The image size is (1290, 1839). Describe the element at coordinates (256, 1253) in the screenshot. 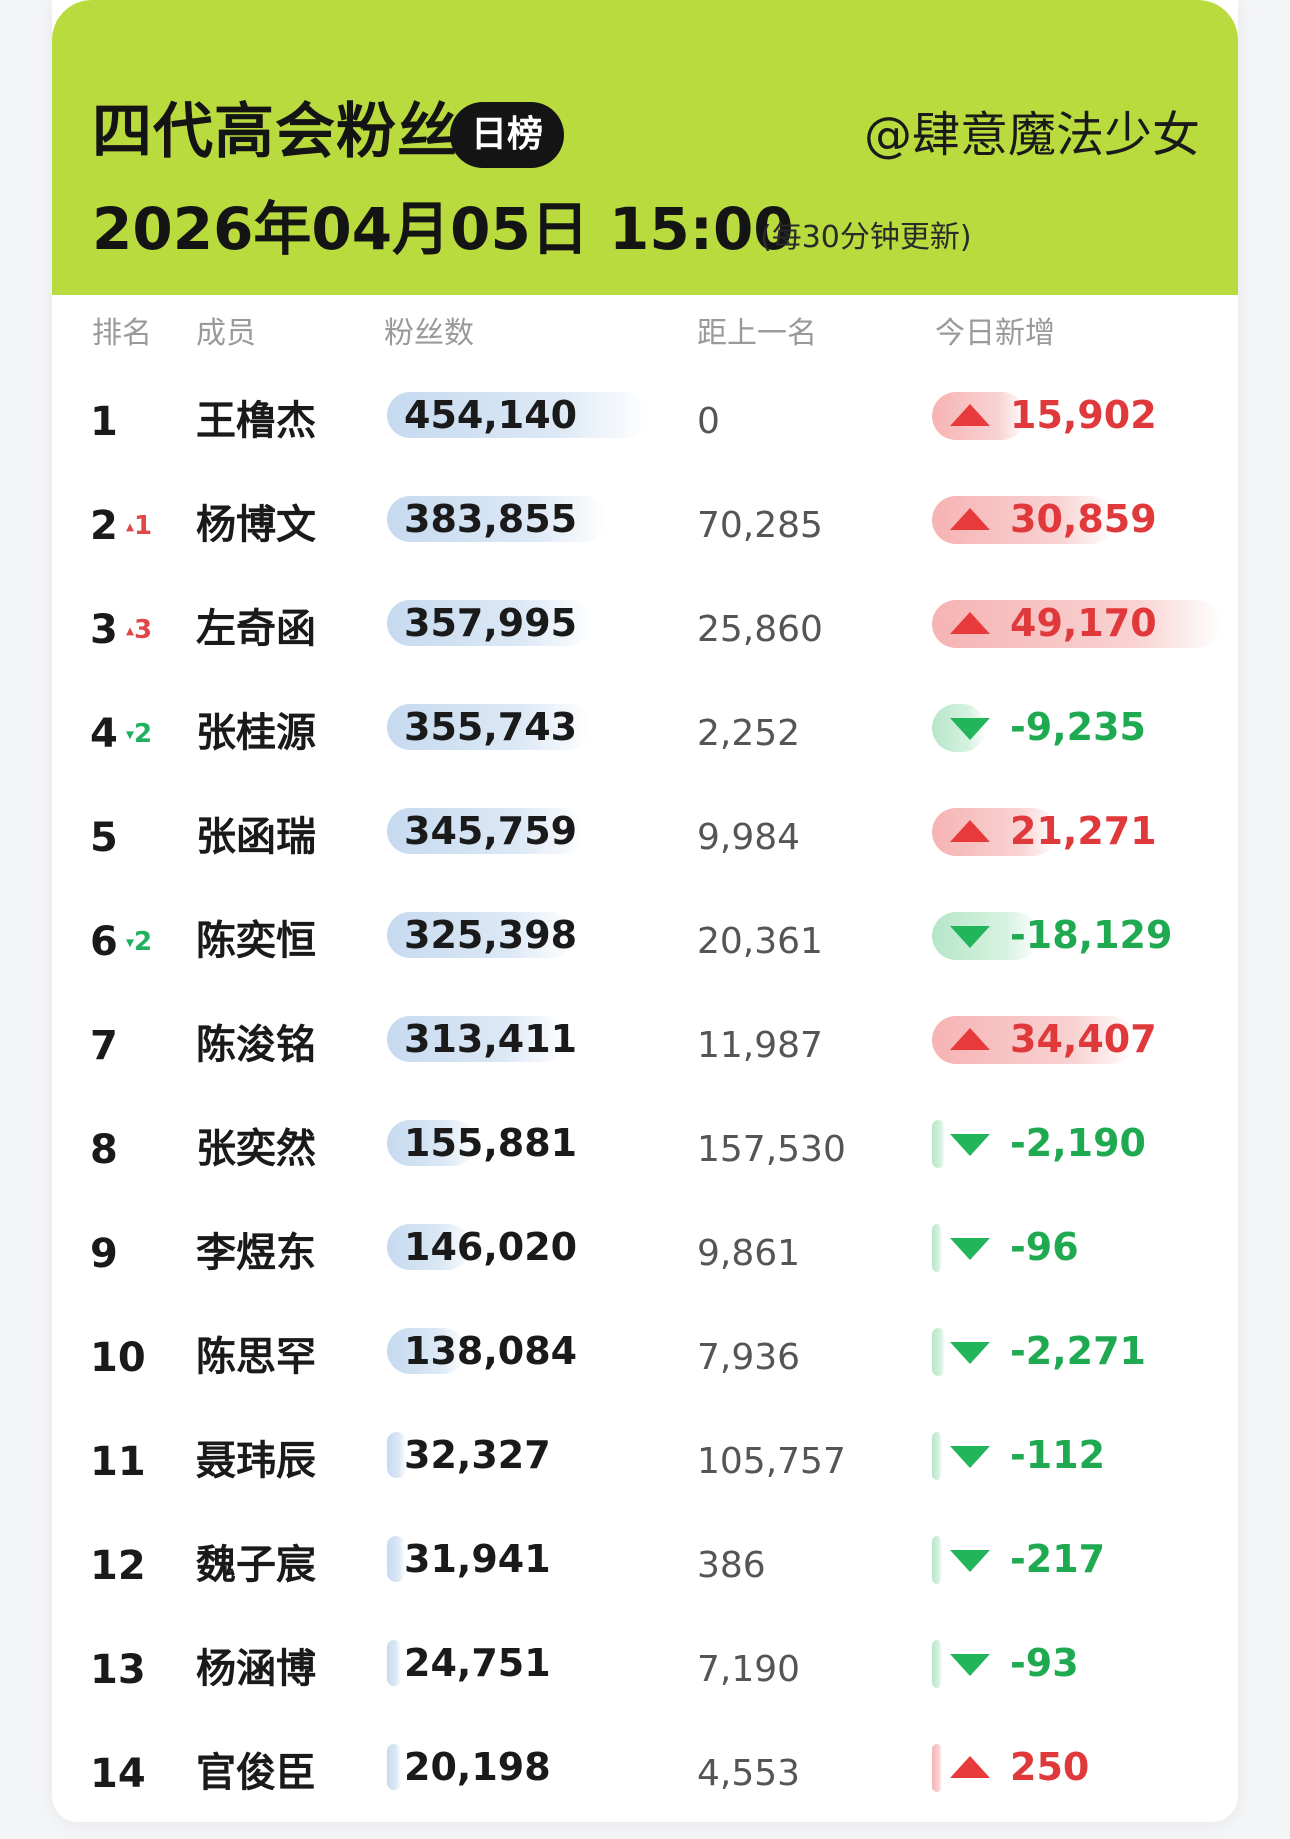

I see `member-name: 李煜东` at that location.